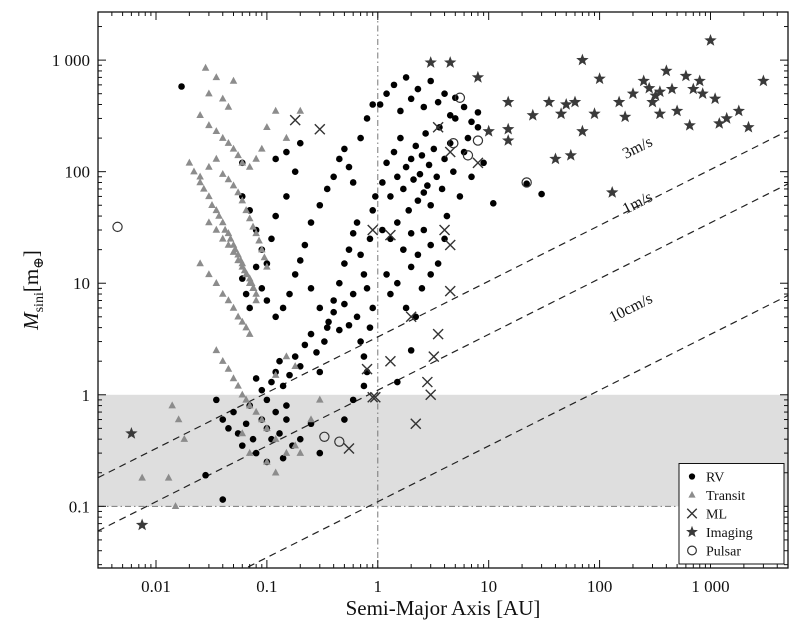 The image size is (800, 633). I want to click on legend-marker-imaging, so click(692, 531).